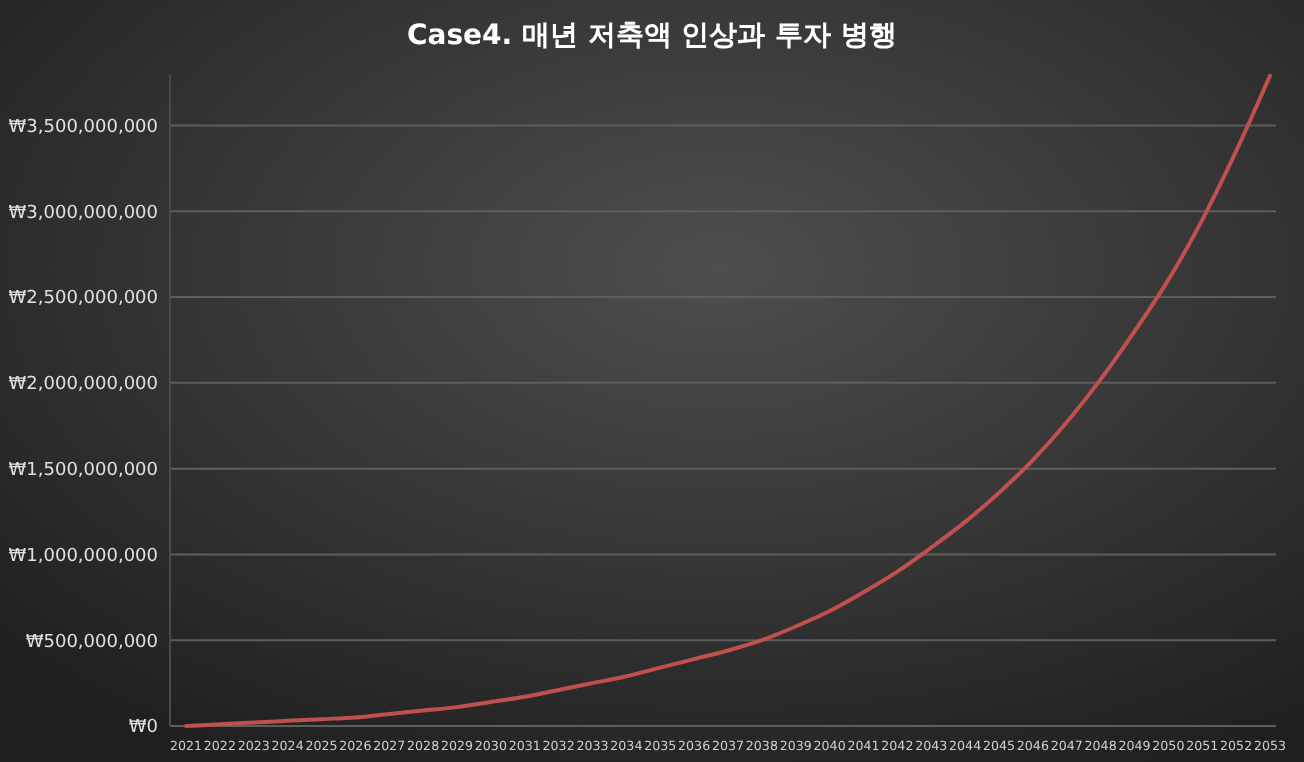  I want to click on y-tick-label: ₩2,000,000,000, so click(83, 385).